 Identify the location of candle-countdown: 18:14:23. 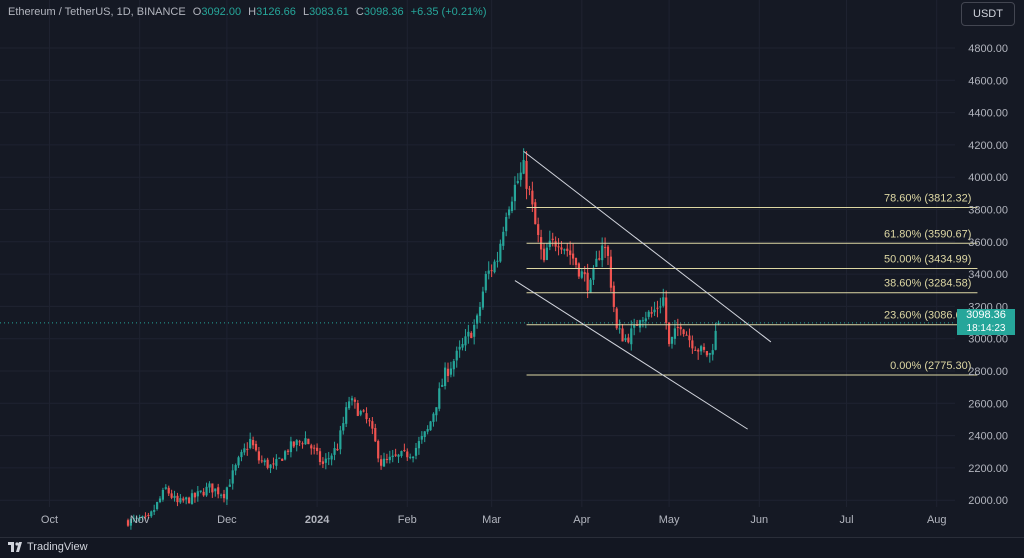
(986, 328).